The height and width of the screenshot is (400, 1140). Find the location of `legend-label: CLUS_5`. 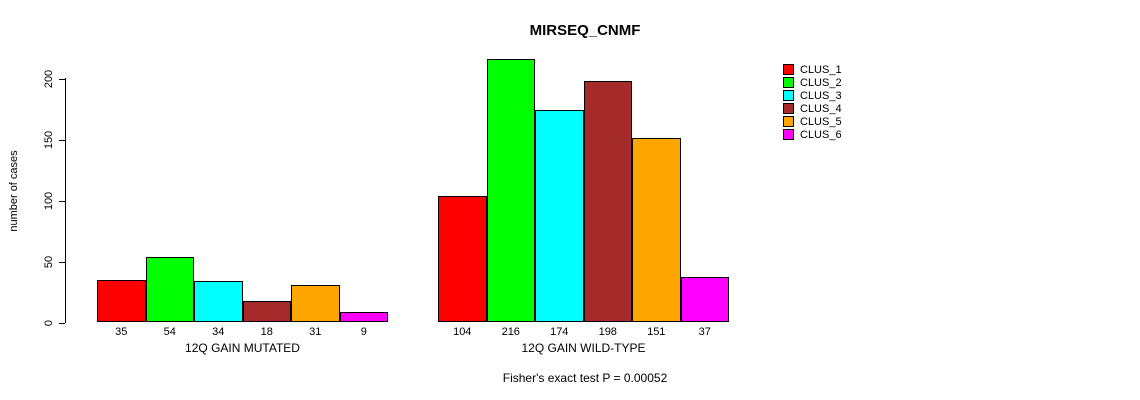

legend-label: CLUS_5 is located at coordinates (821, 121).